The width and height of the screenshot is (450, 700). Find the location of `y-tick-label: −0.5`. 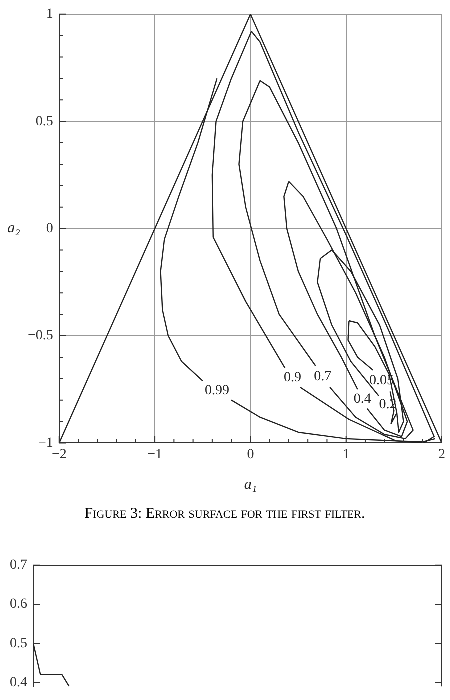

y-tick-label: −0.5 is located at coordinates (41, 336).